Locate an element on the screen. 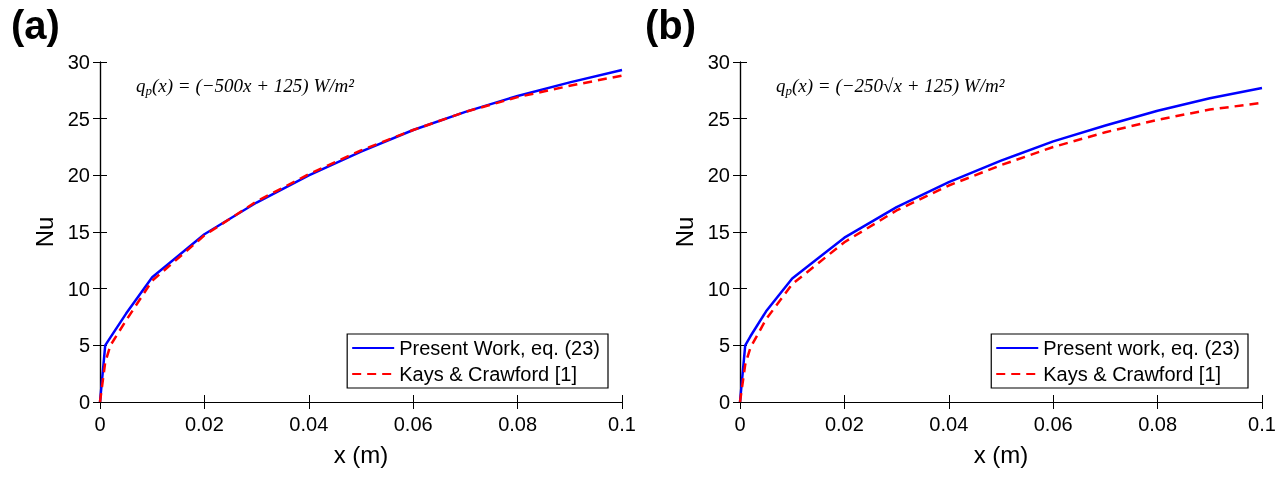 This screenshot has height=478, width=1280. chart-title: (a) is located at coordinates (35, 25).